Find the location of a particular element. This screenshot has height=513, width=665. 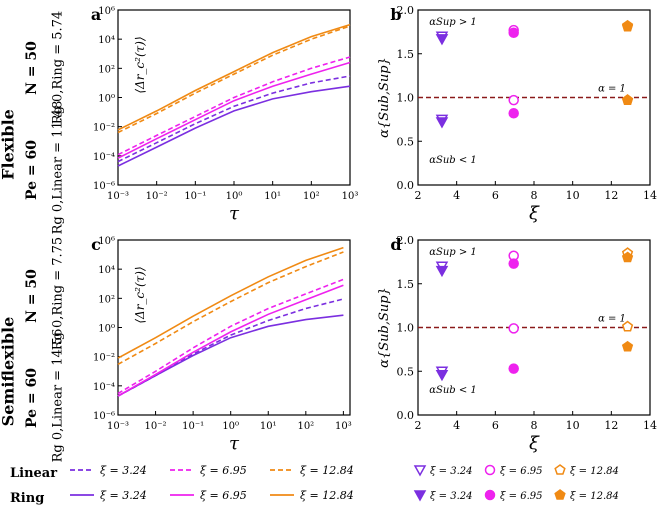

rg-linear-label-top: Rg 0,Linear = 11.48 is located at coordinates (58, 167).